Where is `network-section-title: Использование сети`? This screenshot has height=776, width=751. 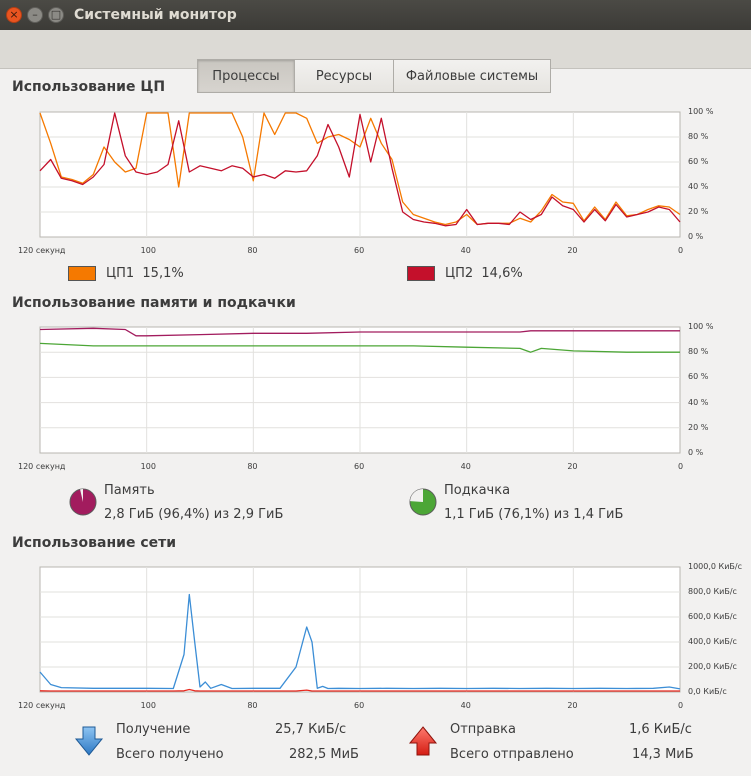
network-section-title: Использование сети is located at coordinates (94, 543).